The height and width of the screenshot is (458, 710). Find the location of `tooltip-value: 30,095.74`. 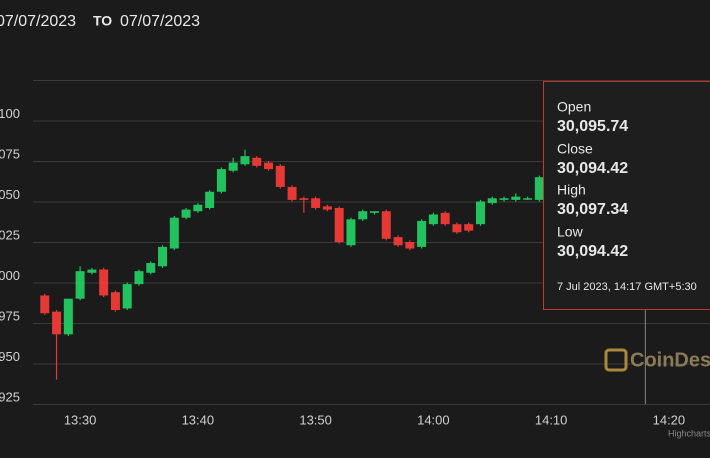

tooltip-value: 30,095.74 is located at coordinates (592, 126).